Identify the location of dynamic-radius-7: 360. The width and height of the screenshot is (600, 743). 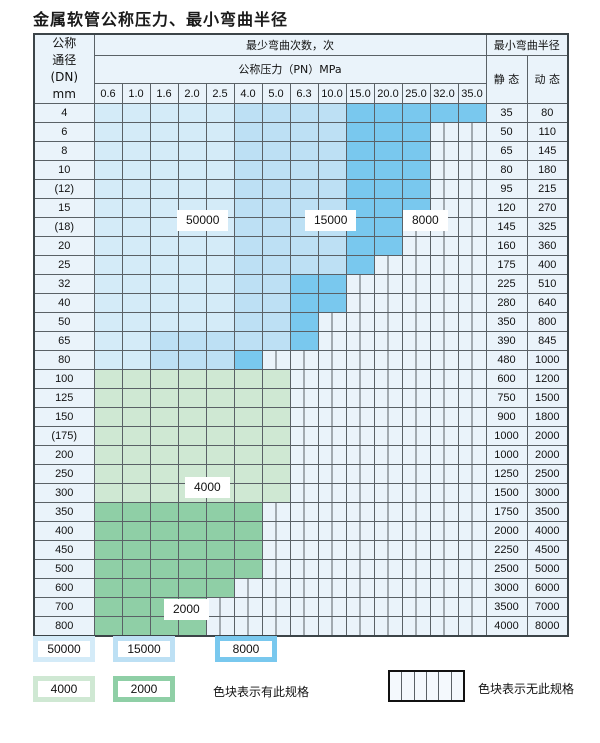
(547, 246).